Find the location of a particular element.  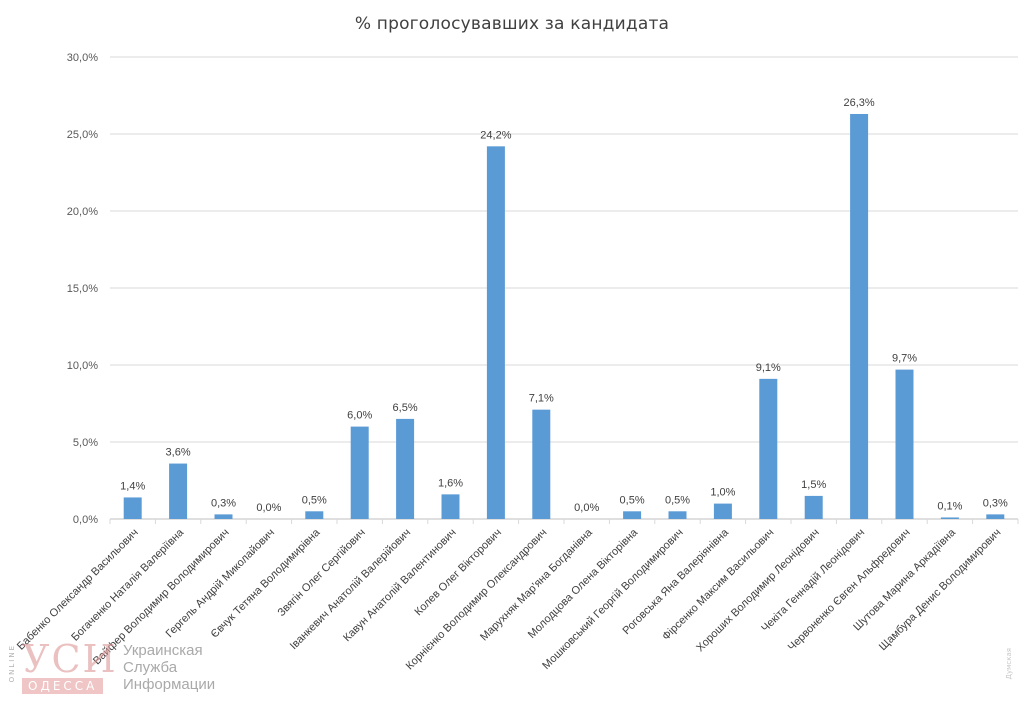

watermark-line: Украинская is located at coordinates (163, 650).